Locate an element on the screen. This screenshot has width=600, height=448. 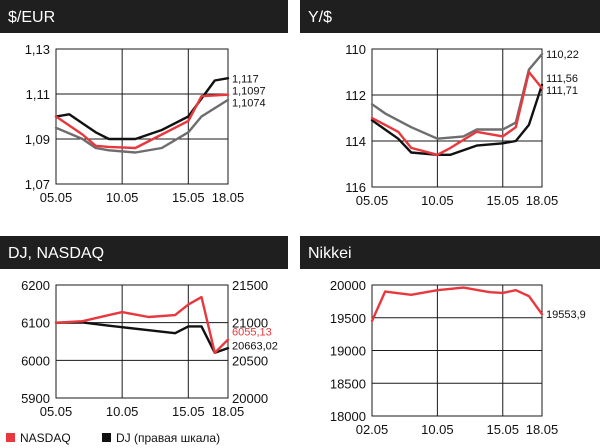
y-tick-label: 5900 is located at coordinates (35, 398).